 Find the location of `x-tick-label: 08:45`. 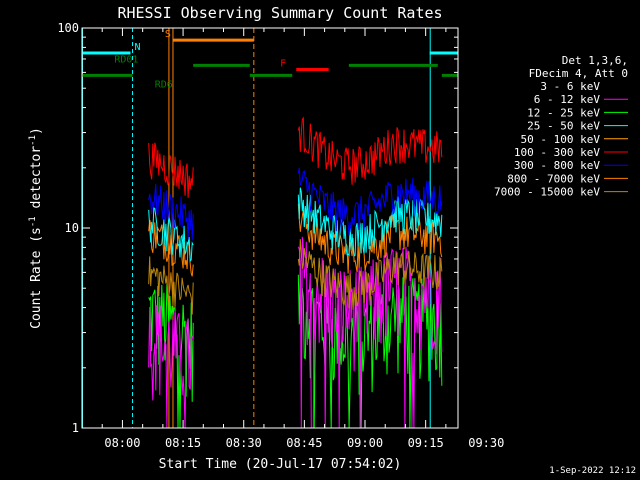

x-tick-label: 08:45 is located at coordinates (304, 443).